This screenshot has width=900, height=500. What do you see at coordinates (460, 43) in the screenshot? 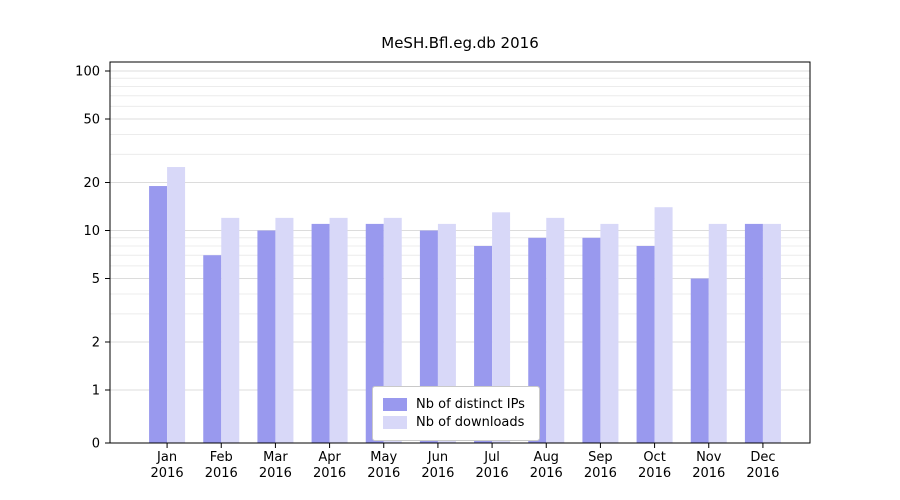
I see `chart-title: MeSH.Bfl.eg.db 2016` at bounding box center [460, 43].